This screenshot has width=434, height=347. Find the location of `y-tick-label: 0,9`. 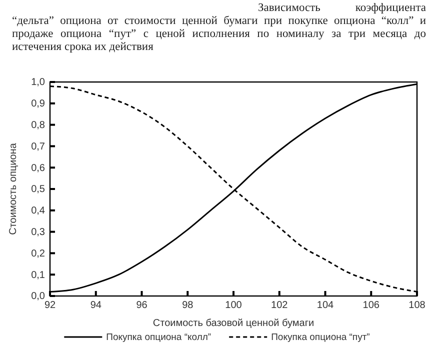

y-tick-label: 0,9 is located at coordinates (38, 104).